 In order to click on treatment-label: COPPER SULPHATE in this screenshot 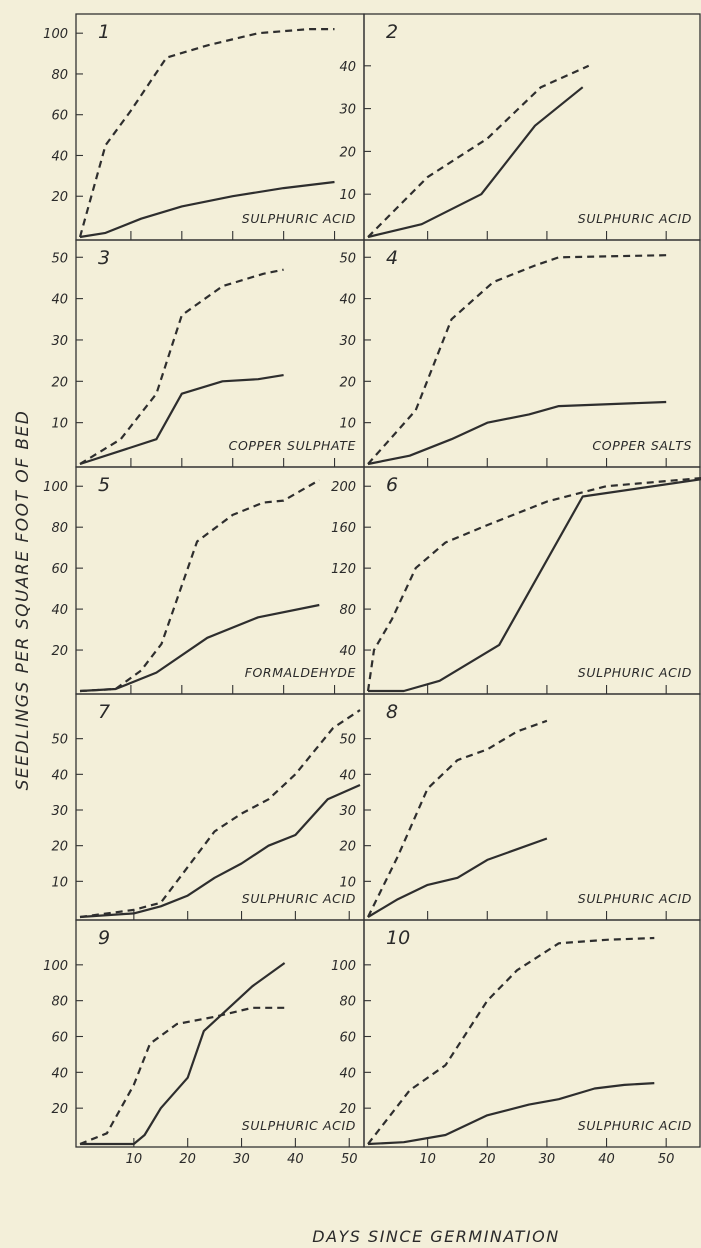, I will do `click(292, 445)`.